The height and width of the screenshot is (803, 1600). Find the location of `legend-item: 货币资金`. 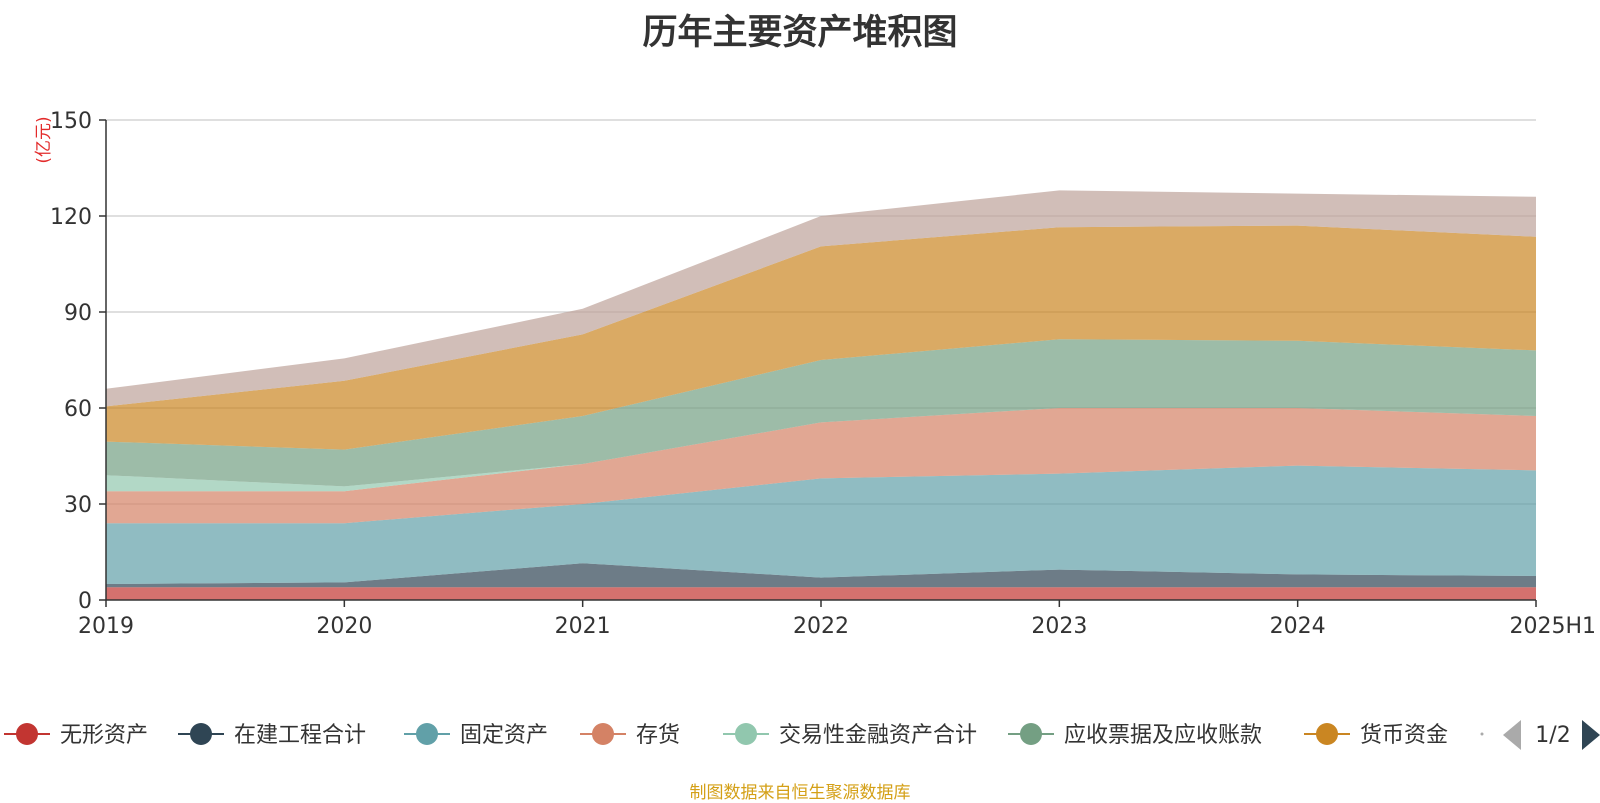

legend-item: 货币资金 is located at coordinates (1376, 735).